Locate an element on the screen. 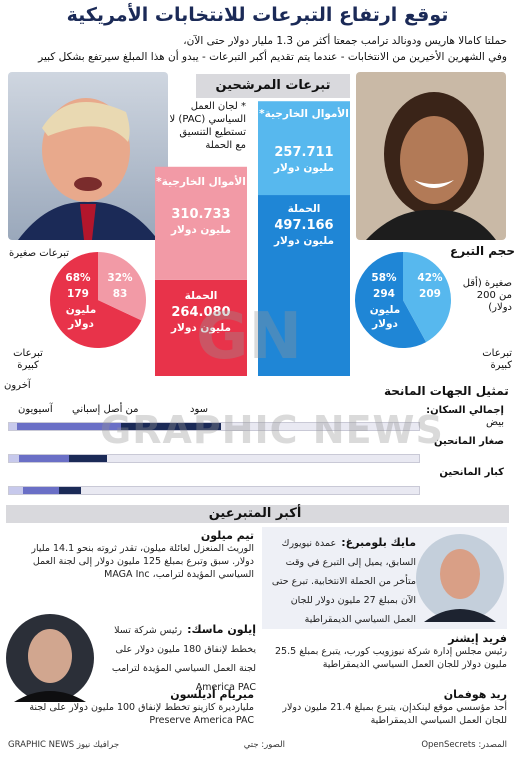 The height and width of the screenshot is (759, 515). donation-size-label: حجم التبرع is located at coordinates (482, 251).